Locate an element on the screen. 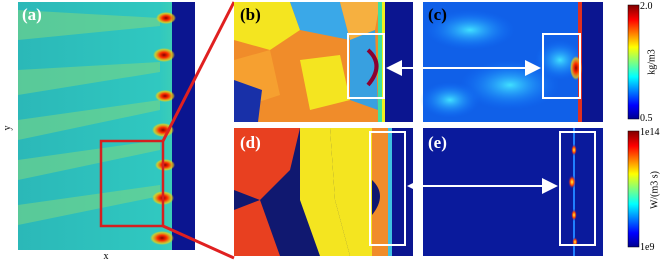 This screenshot has height=262, width=665. colorbar: 1e14 1e9 W/(m3 s) is located at coordinates (643, 190).